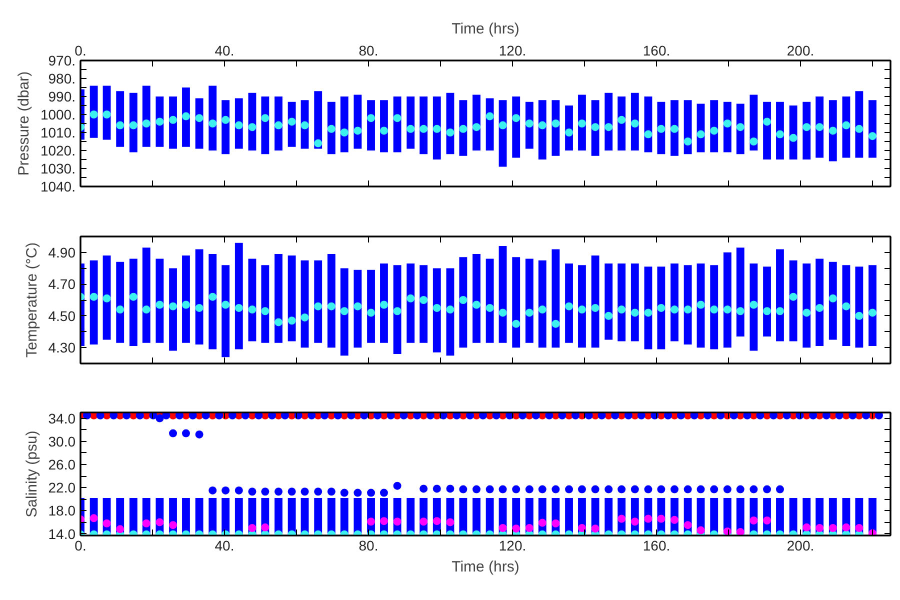  Describe the element at coordinates (62, 60) in the screenshot. I see `y-tick-label: 970.` at that location.